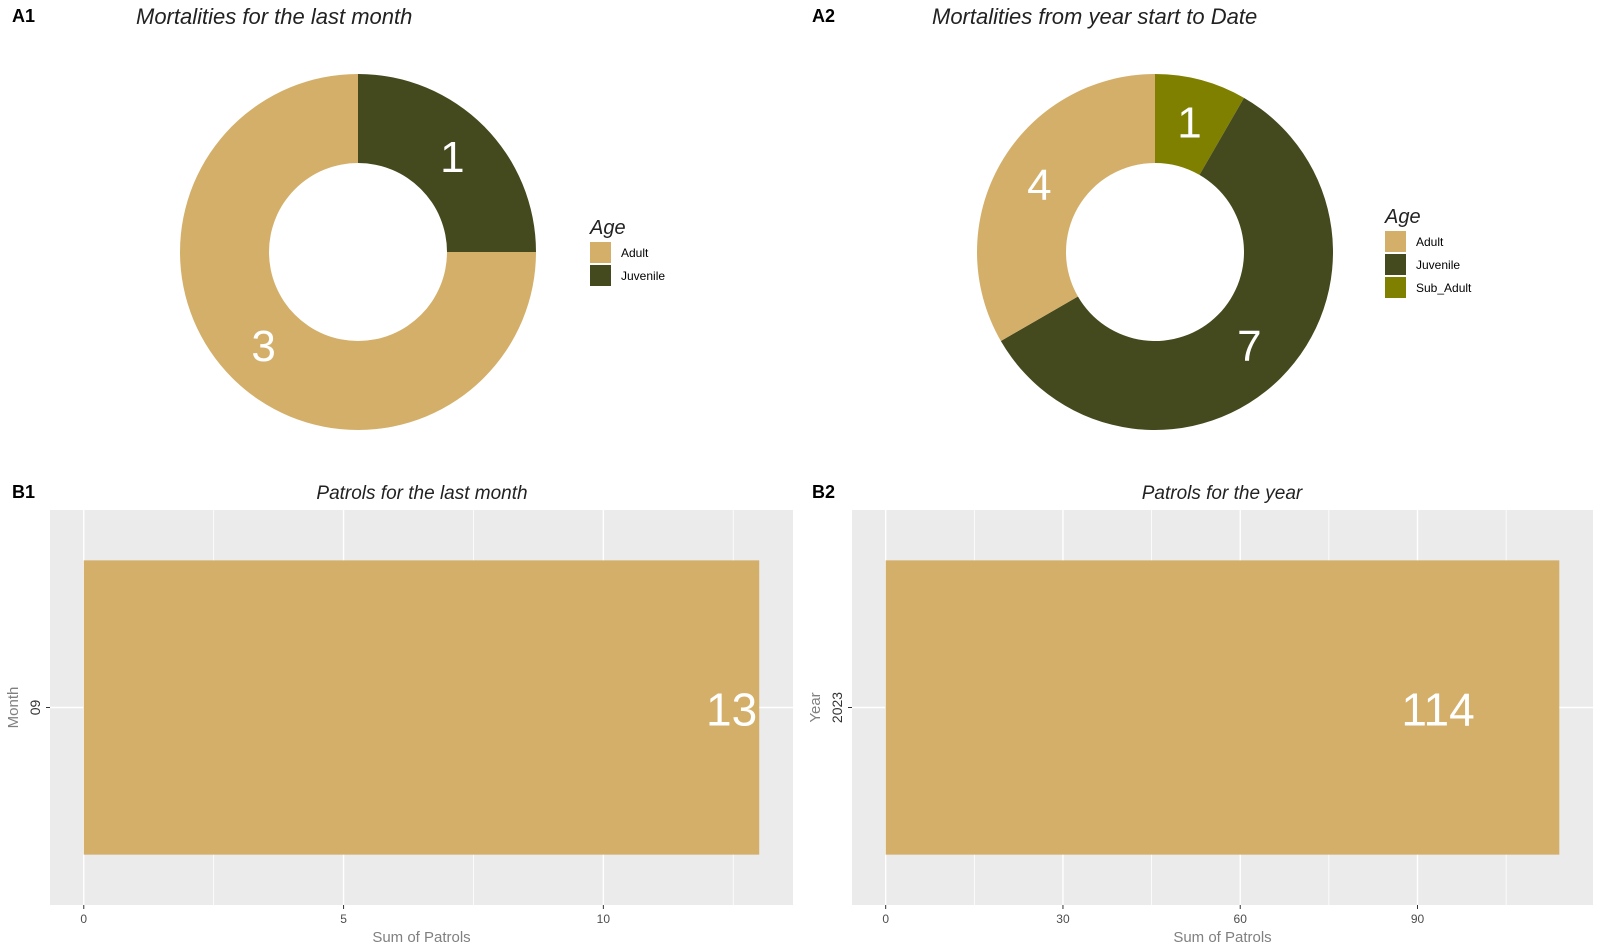 The height and width of the screenshot is (950, 1600). What do you see at coordinates (885, 919) in the screenshot?
I see `x-tick-label-b2: 0` at bounding box center [885, 919].